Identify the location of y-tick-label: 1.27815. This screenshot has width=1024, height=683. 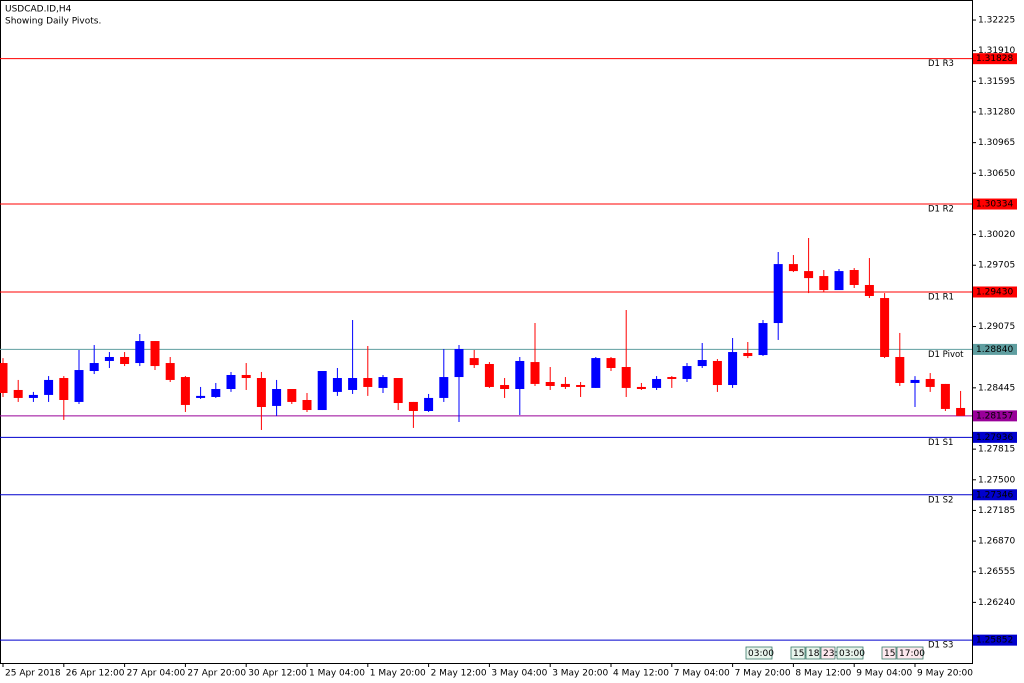
(996, 450).